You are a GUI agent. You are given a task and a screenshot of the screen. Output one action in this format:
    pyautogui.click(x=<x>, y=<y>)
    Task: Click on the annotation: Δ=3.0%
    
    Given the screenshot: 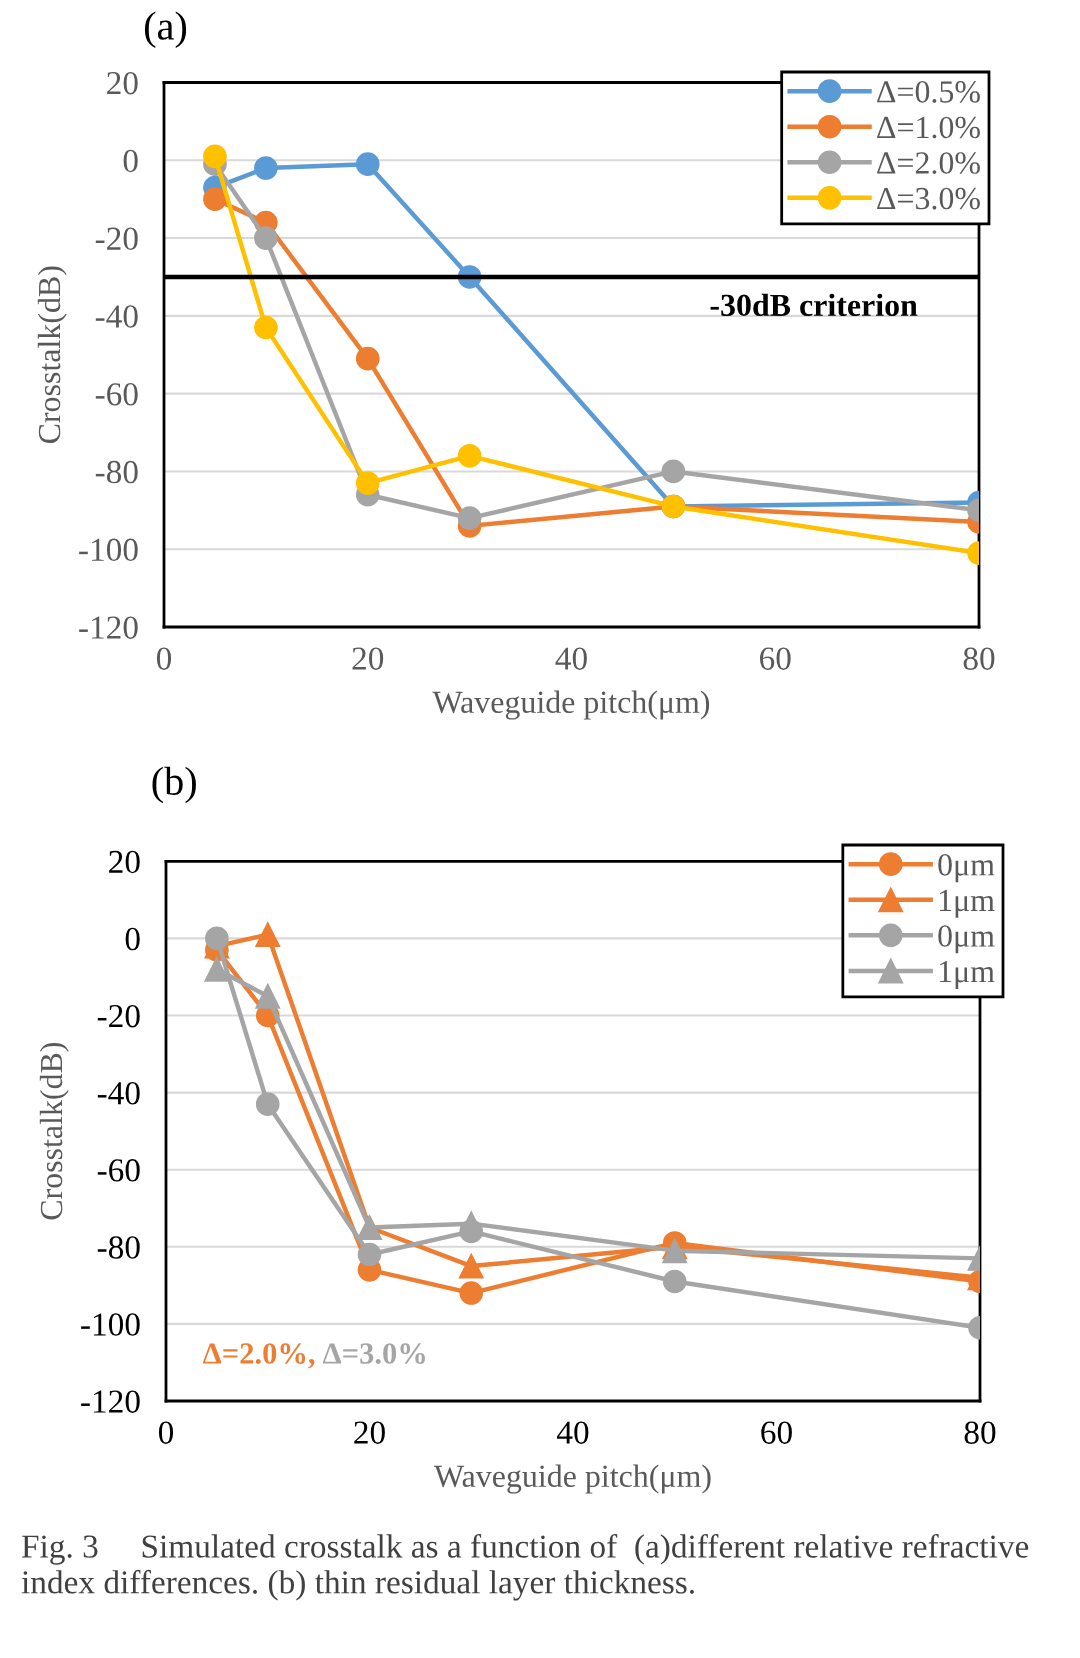 What is the action you would take?
    pyautogui.click(x=373, y=1353)
    